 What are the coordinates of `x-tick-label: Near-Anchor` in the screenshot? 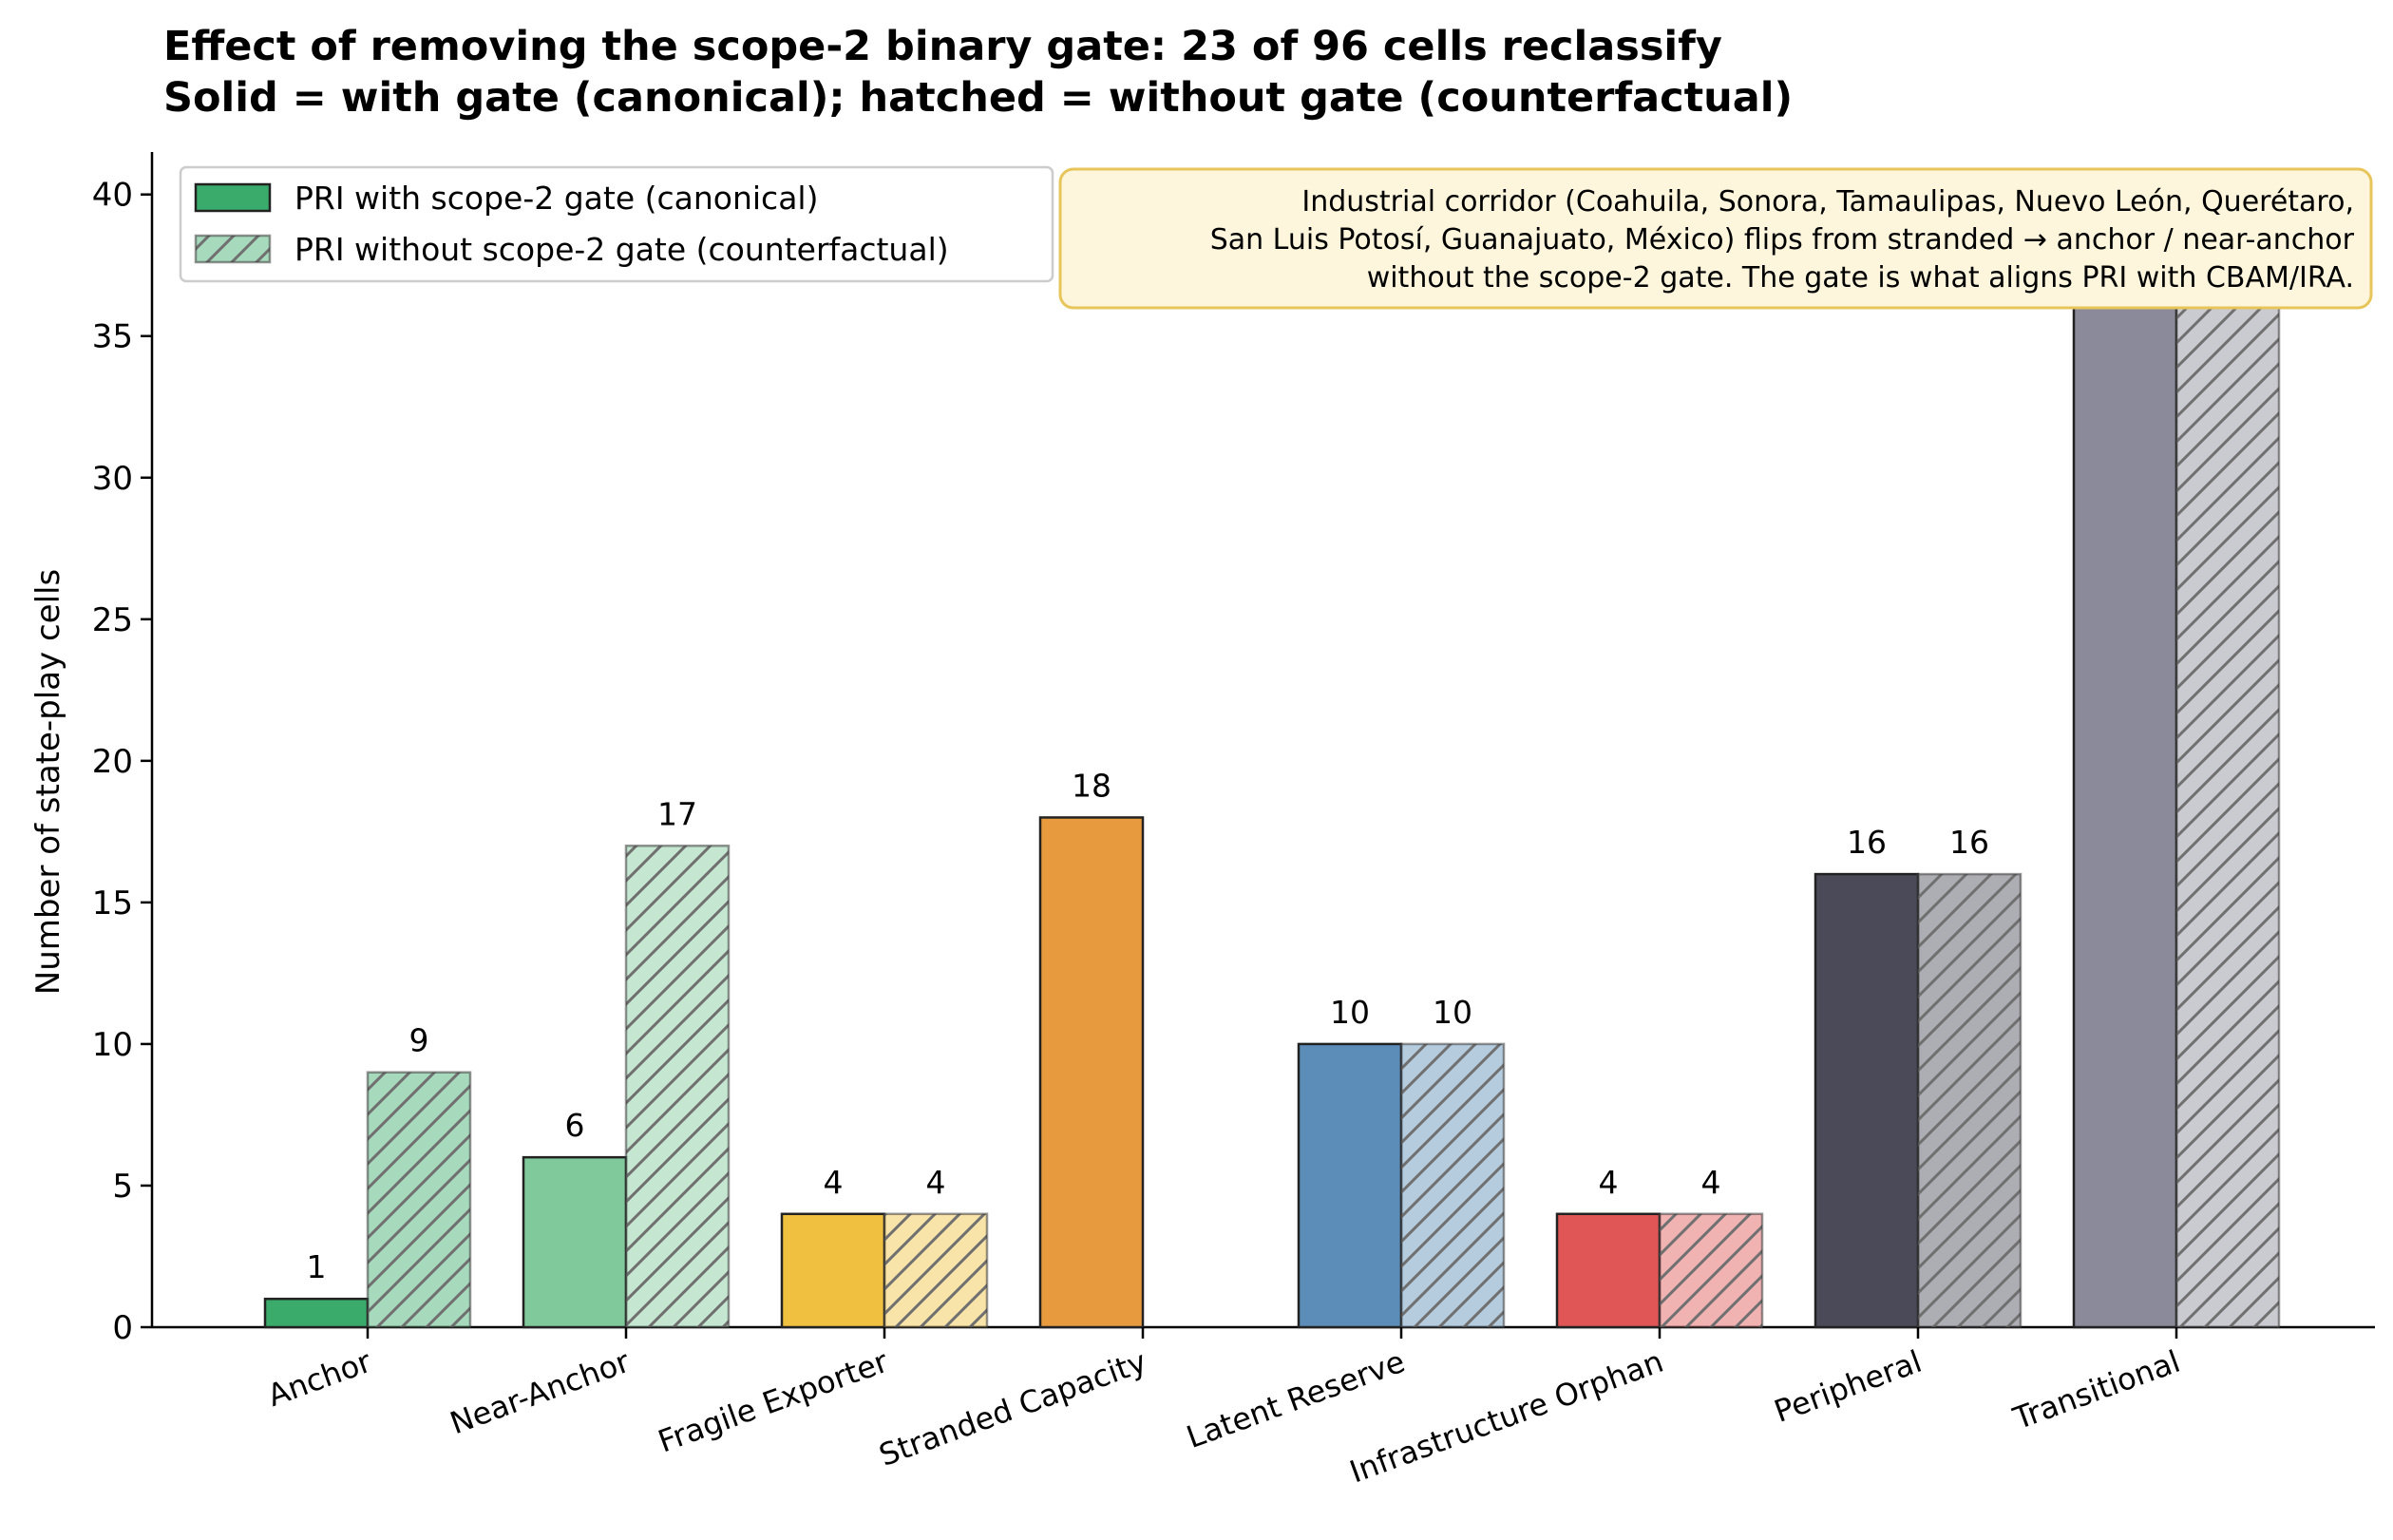 It's located at (541, 1392).